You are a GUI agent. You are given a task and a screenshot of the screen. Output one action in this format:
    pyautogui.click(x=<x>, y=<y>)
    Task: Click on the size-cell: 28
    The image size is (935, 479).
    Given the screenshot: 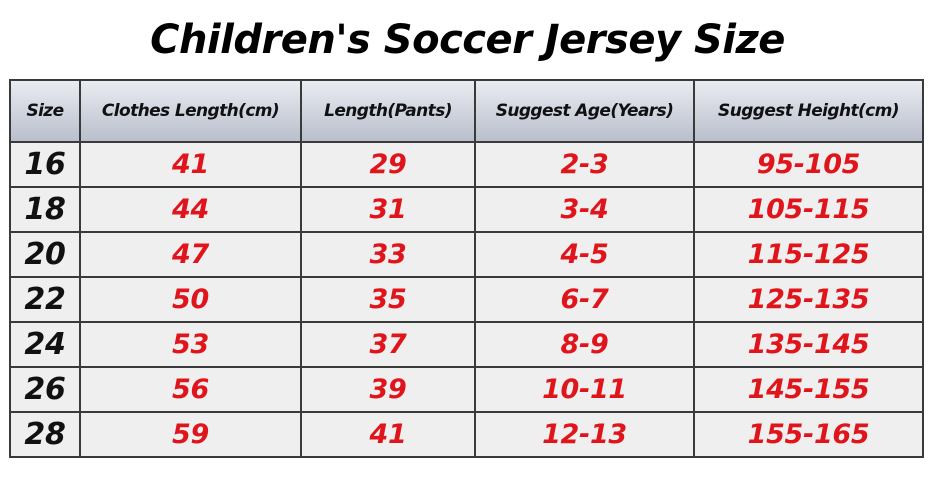 What is the action you would take?
    pyautogui.click(x=45, y=434)
    